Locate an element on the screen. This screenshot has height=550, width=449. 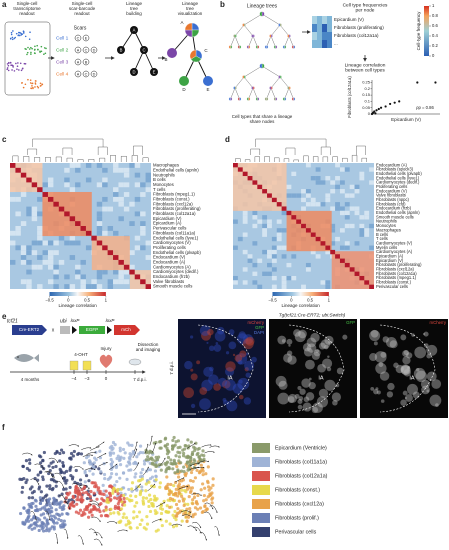
row-label: Proliferating cells is located at coordinates (169, 247).